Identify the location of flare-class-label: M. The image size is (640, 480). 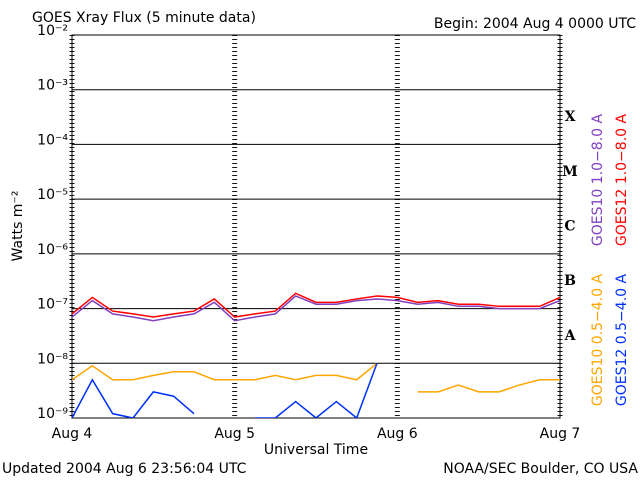
(570, 172).